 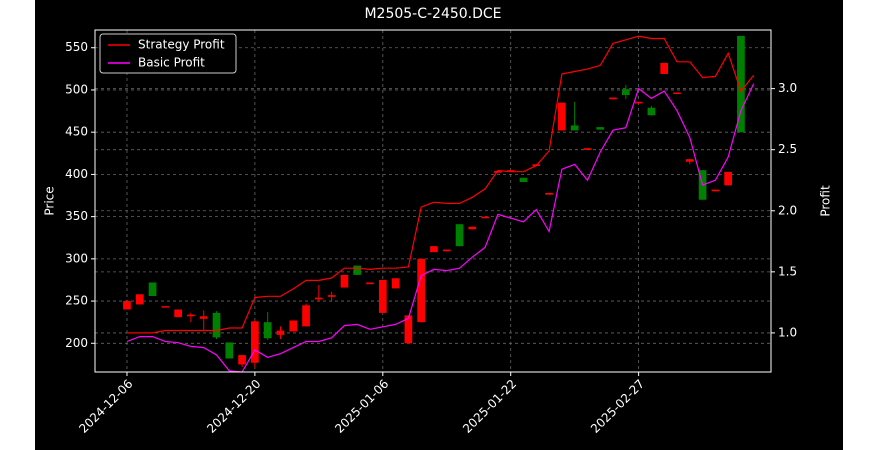 I want to click on y-tick-label: 500, so click(x=76, y=89).